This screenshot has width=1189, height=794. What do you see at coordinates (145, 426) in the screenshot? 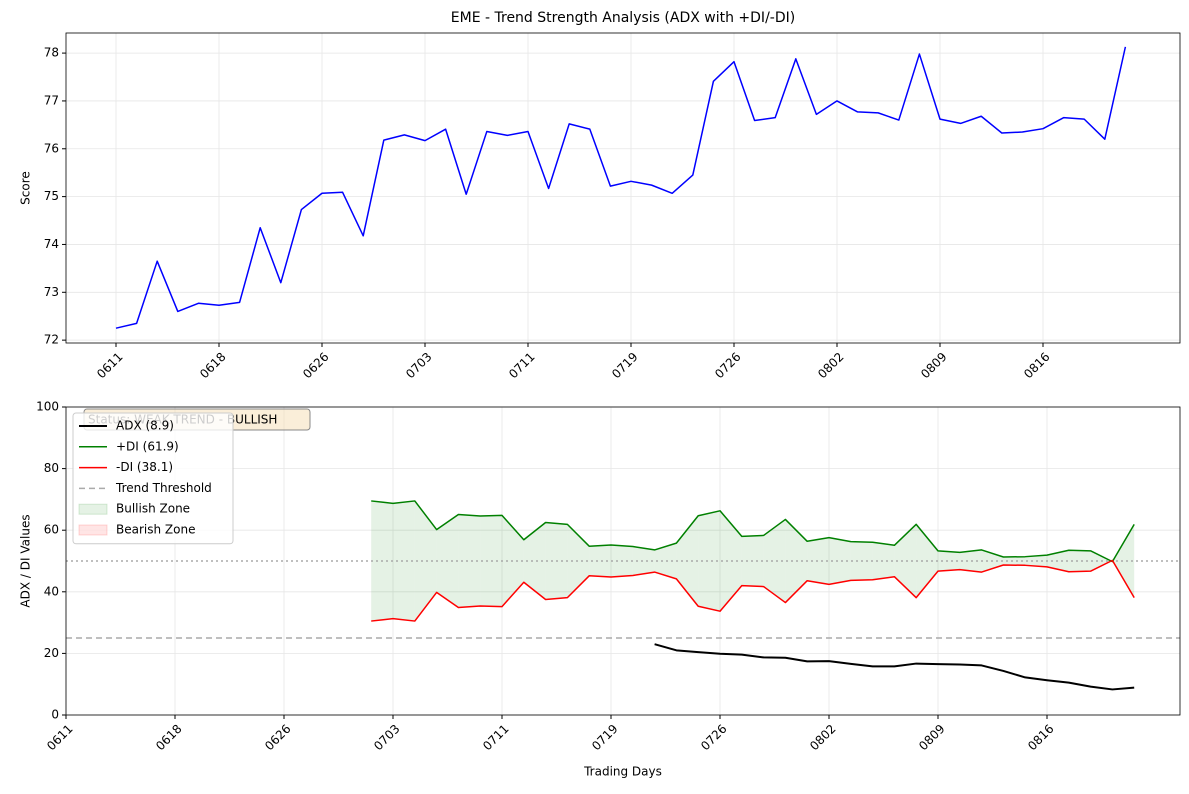
I see `legend-label: ADX (8.9)` at bounding box center [145, 426].